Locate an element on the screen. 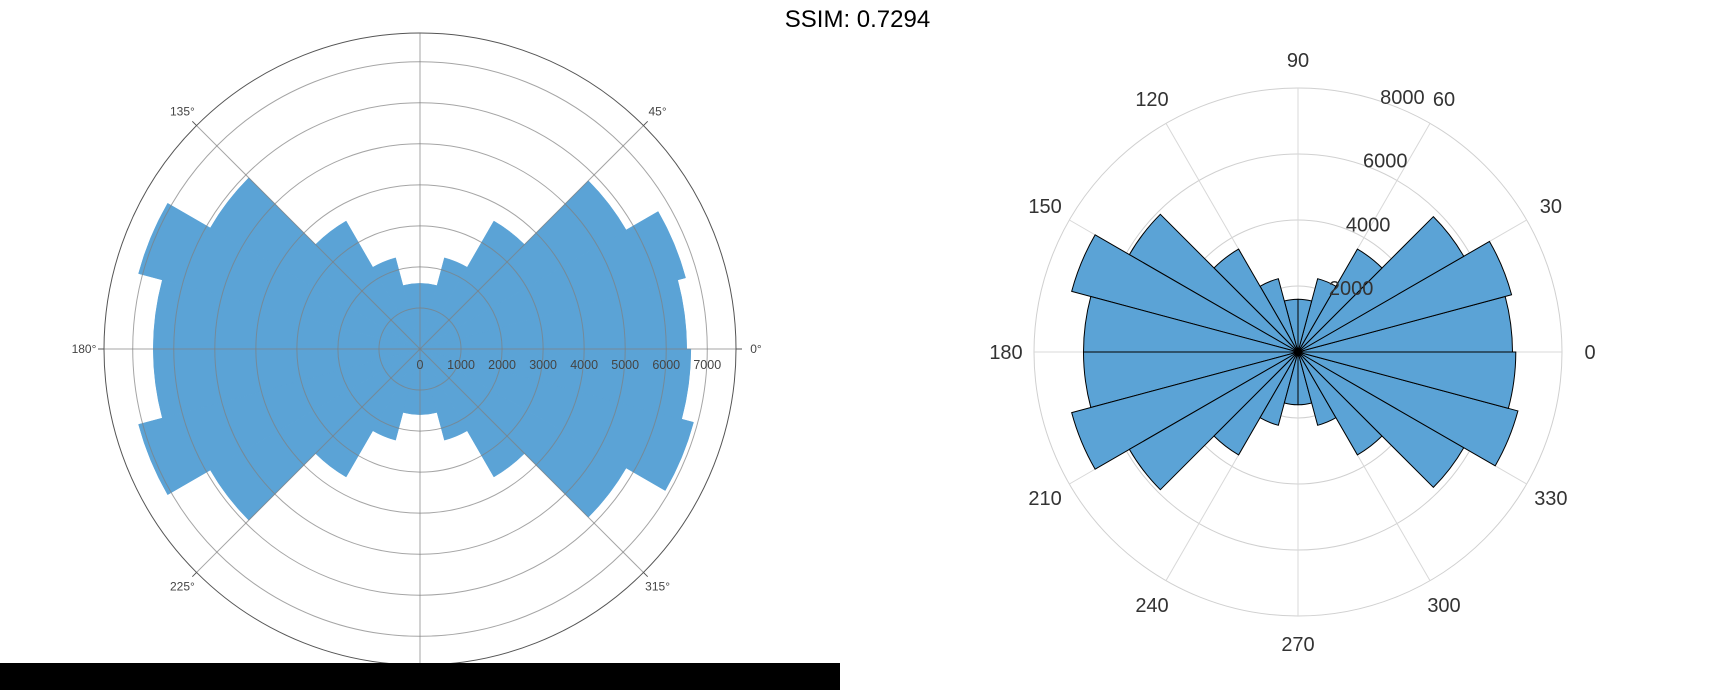 Image resolution: width=1715 pixels, height=690 pixels. left-r-label: 4000 is located at coordinates (584, 365).